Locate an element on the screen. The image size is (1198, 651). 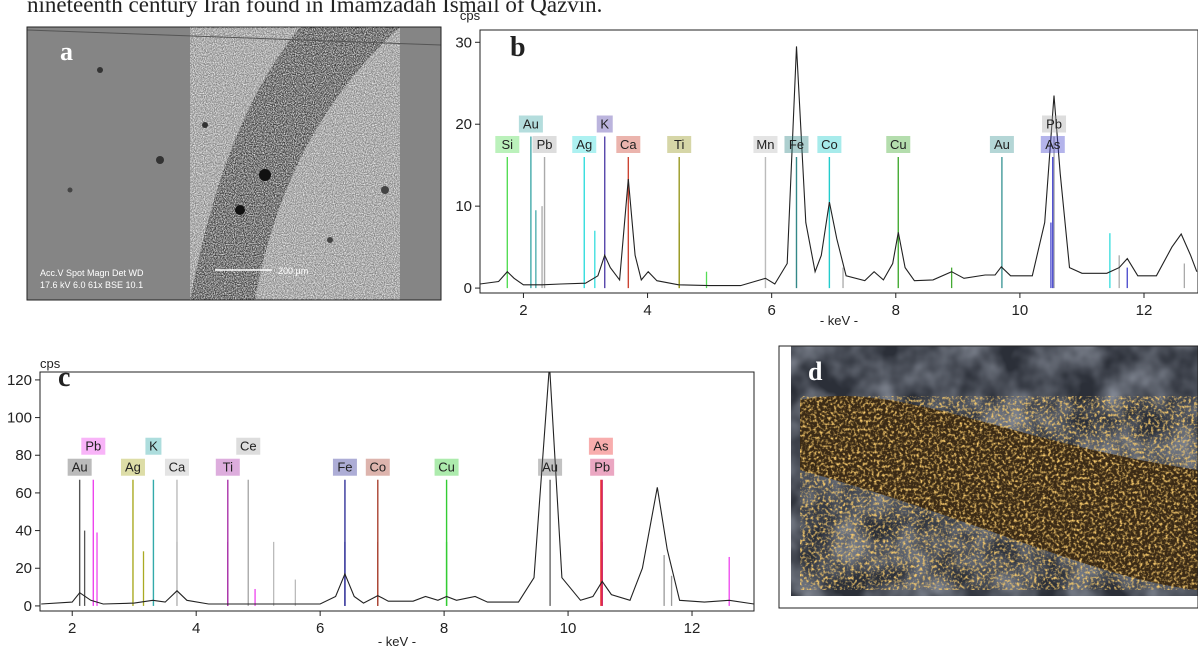
element-label: Mn is located at coordinates (765, 144).